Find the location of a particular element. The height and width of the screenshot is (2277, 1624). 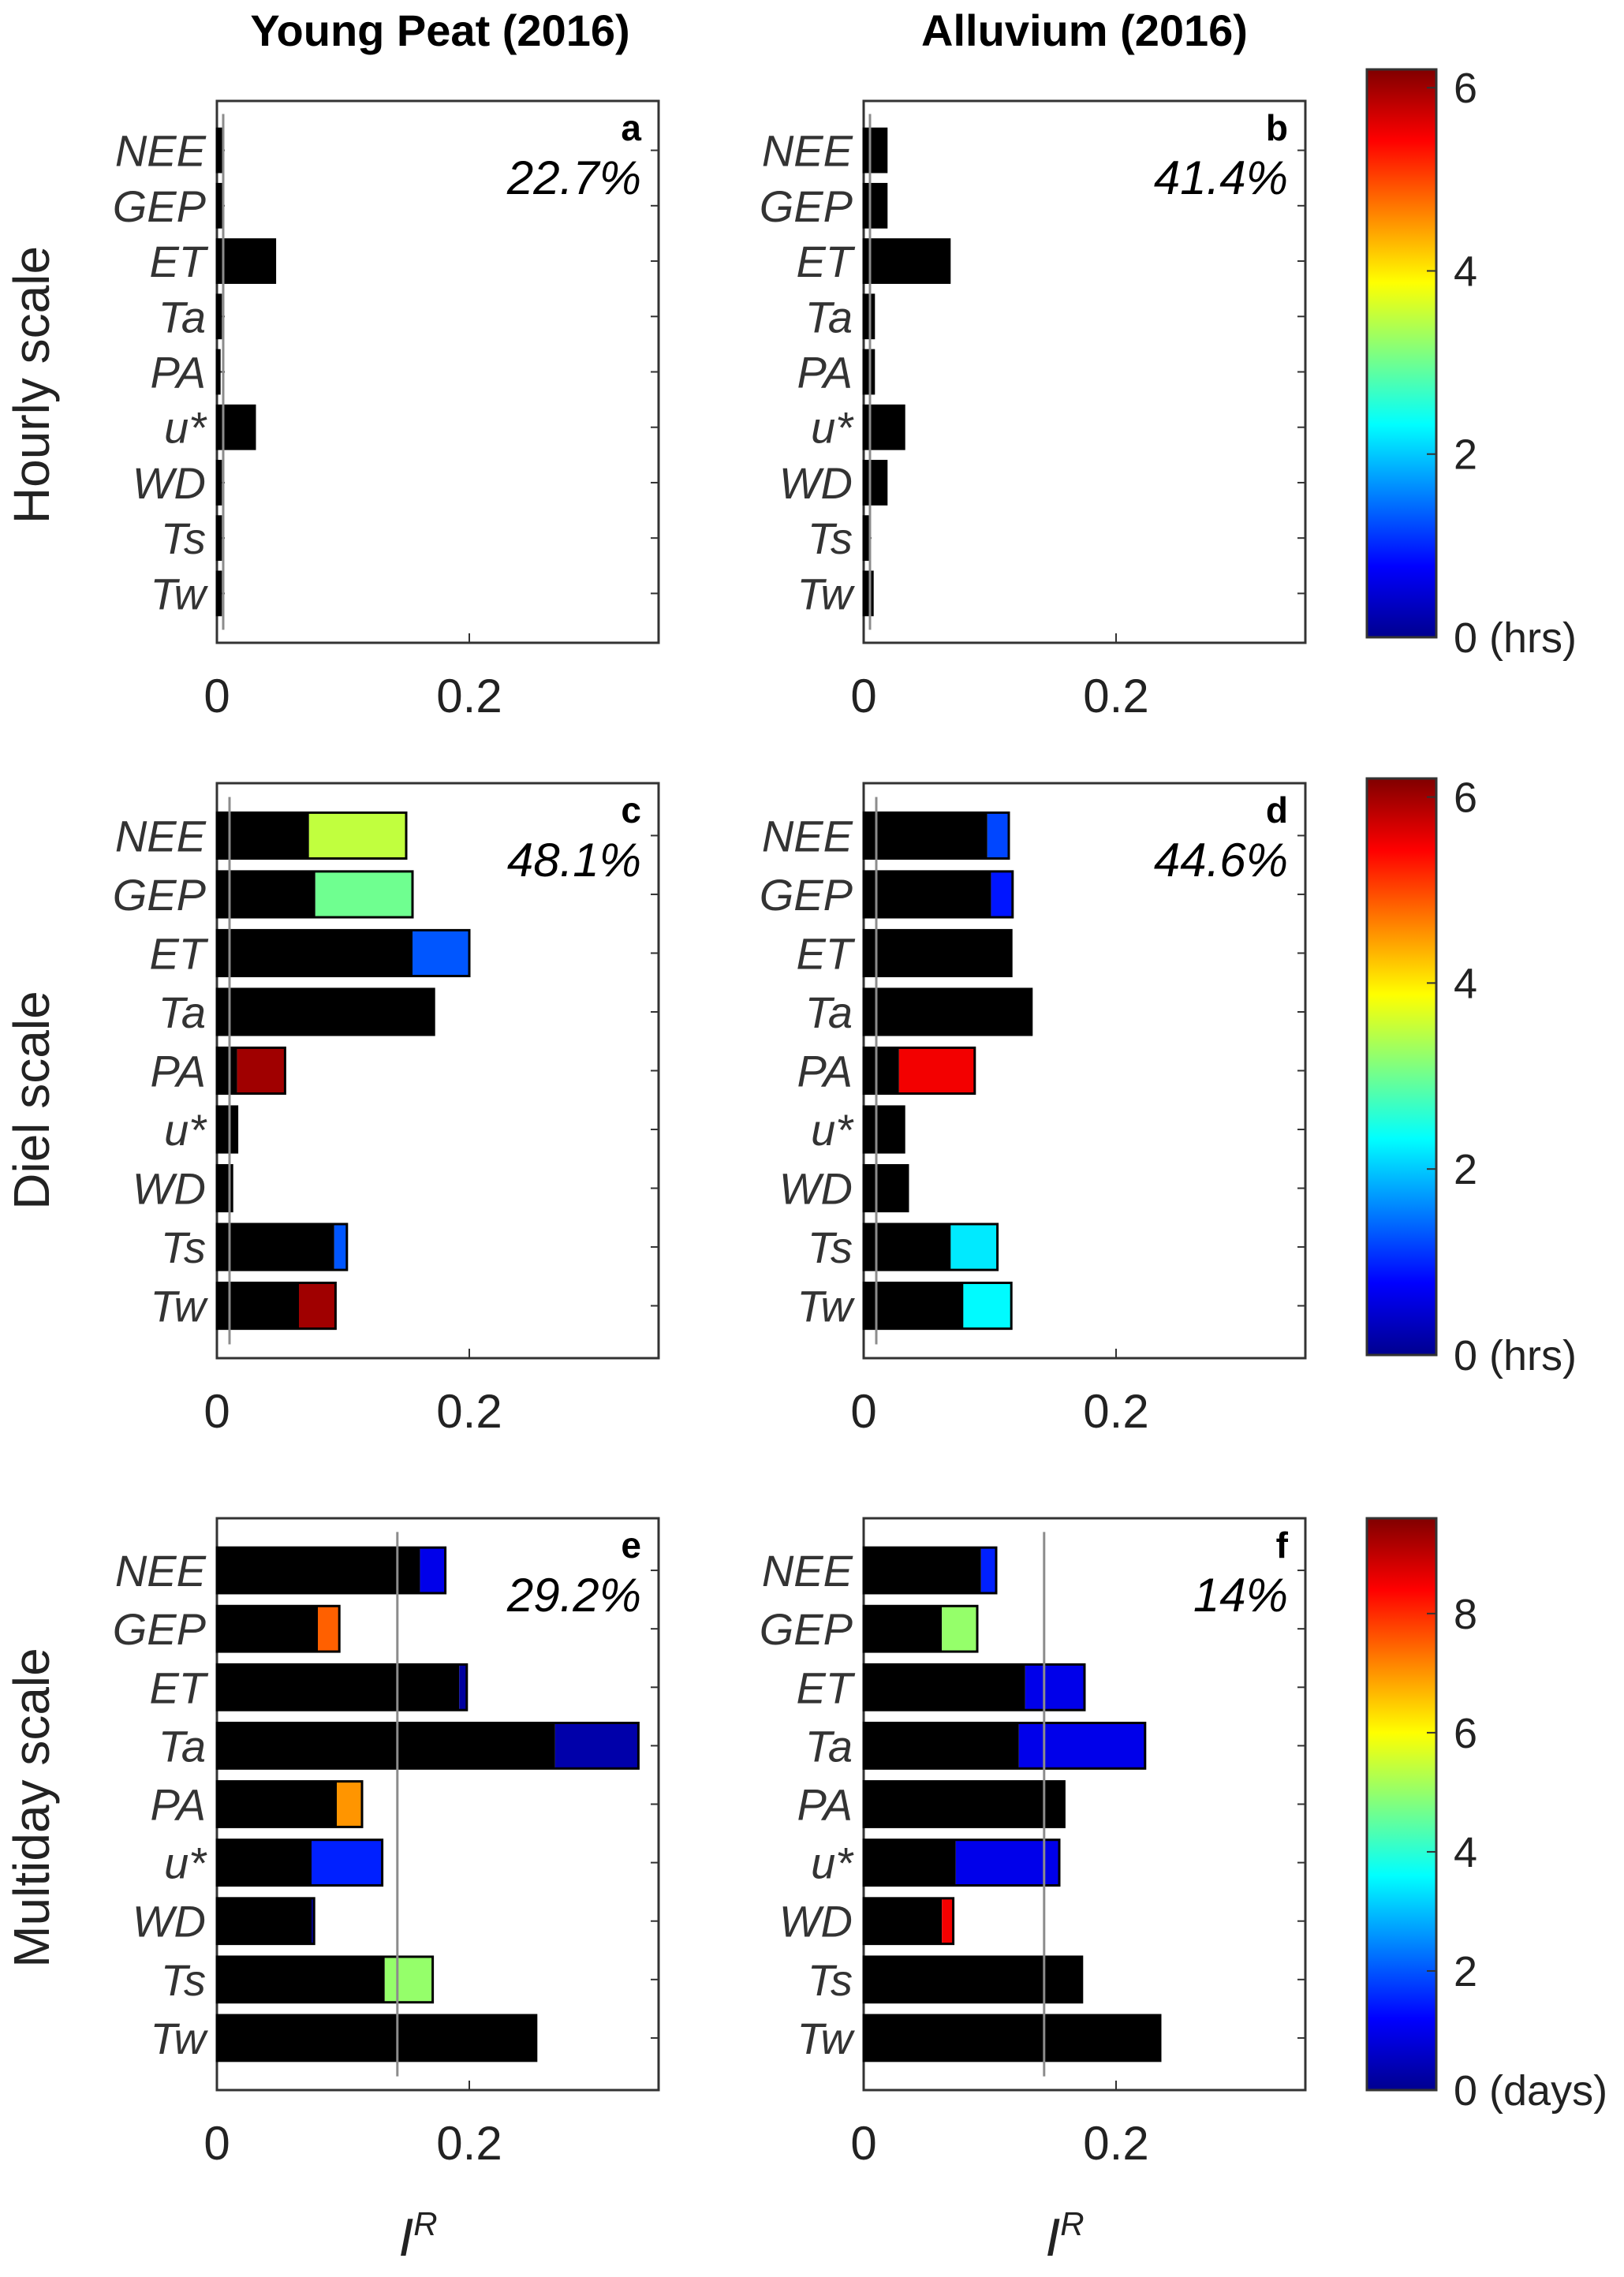

column-title-alluvium: Alluvium (2016) is located at coordinates (1084, 30).